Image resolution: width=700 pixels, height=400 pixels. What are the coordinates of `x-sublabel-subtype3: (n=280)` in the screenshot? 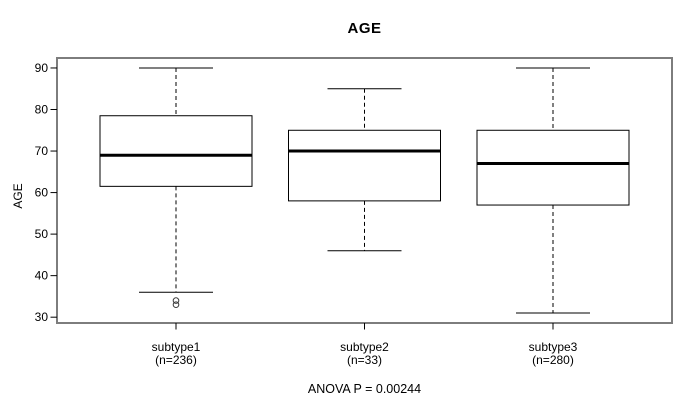 It's located at (553, 360).